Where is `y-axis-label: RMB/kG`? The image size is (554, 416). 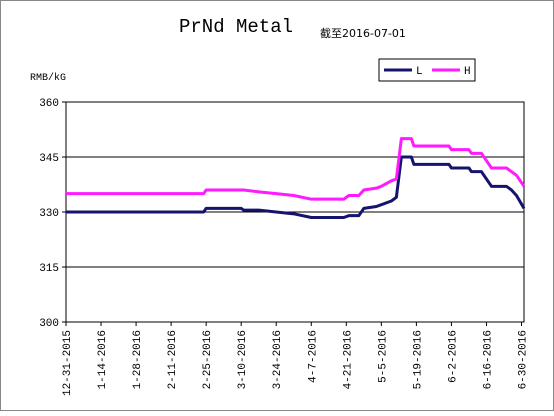
y-axis-label: RMB/kG is located at coordinates (48, 78).